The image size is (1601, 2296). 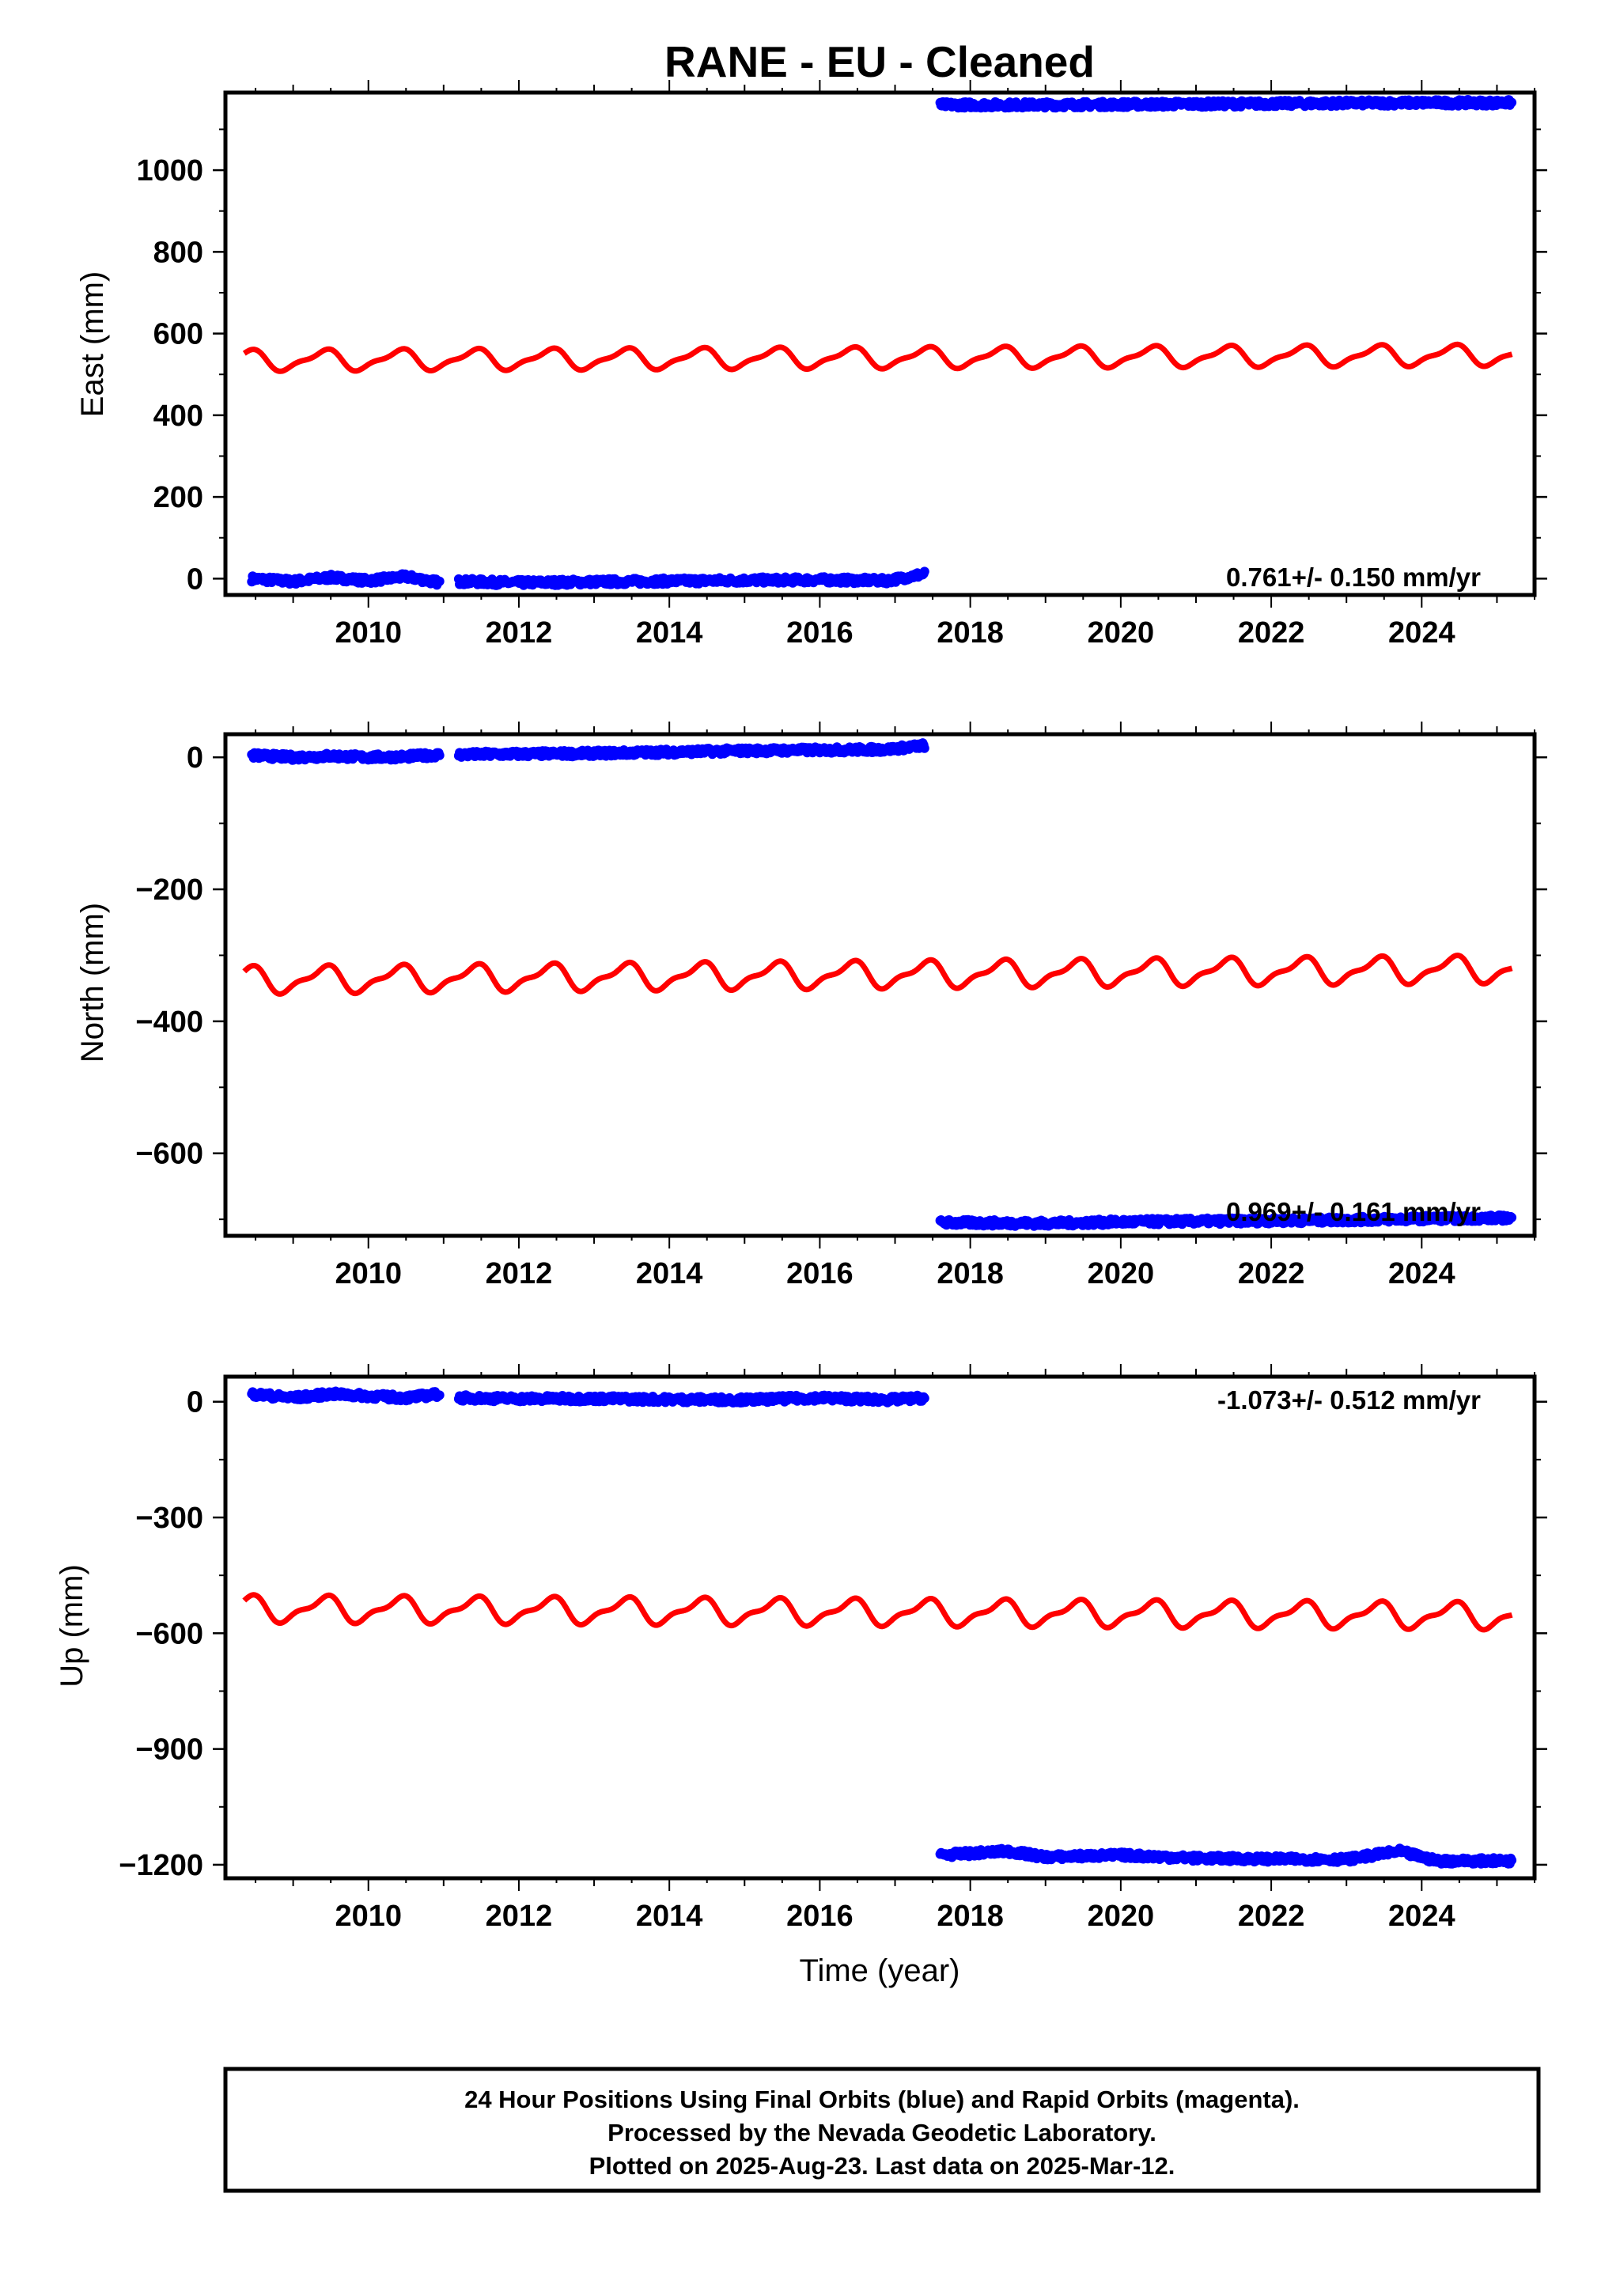 I want to click on up-x-tick-label: 2016, so click(x=819, y=1917).